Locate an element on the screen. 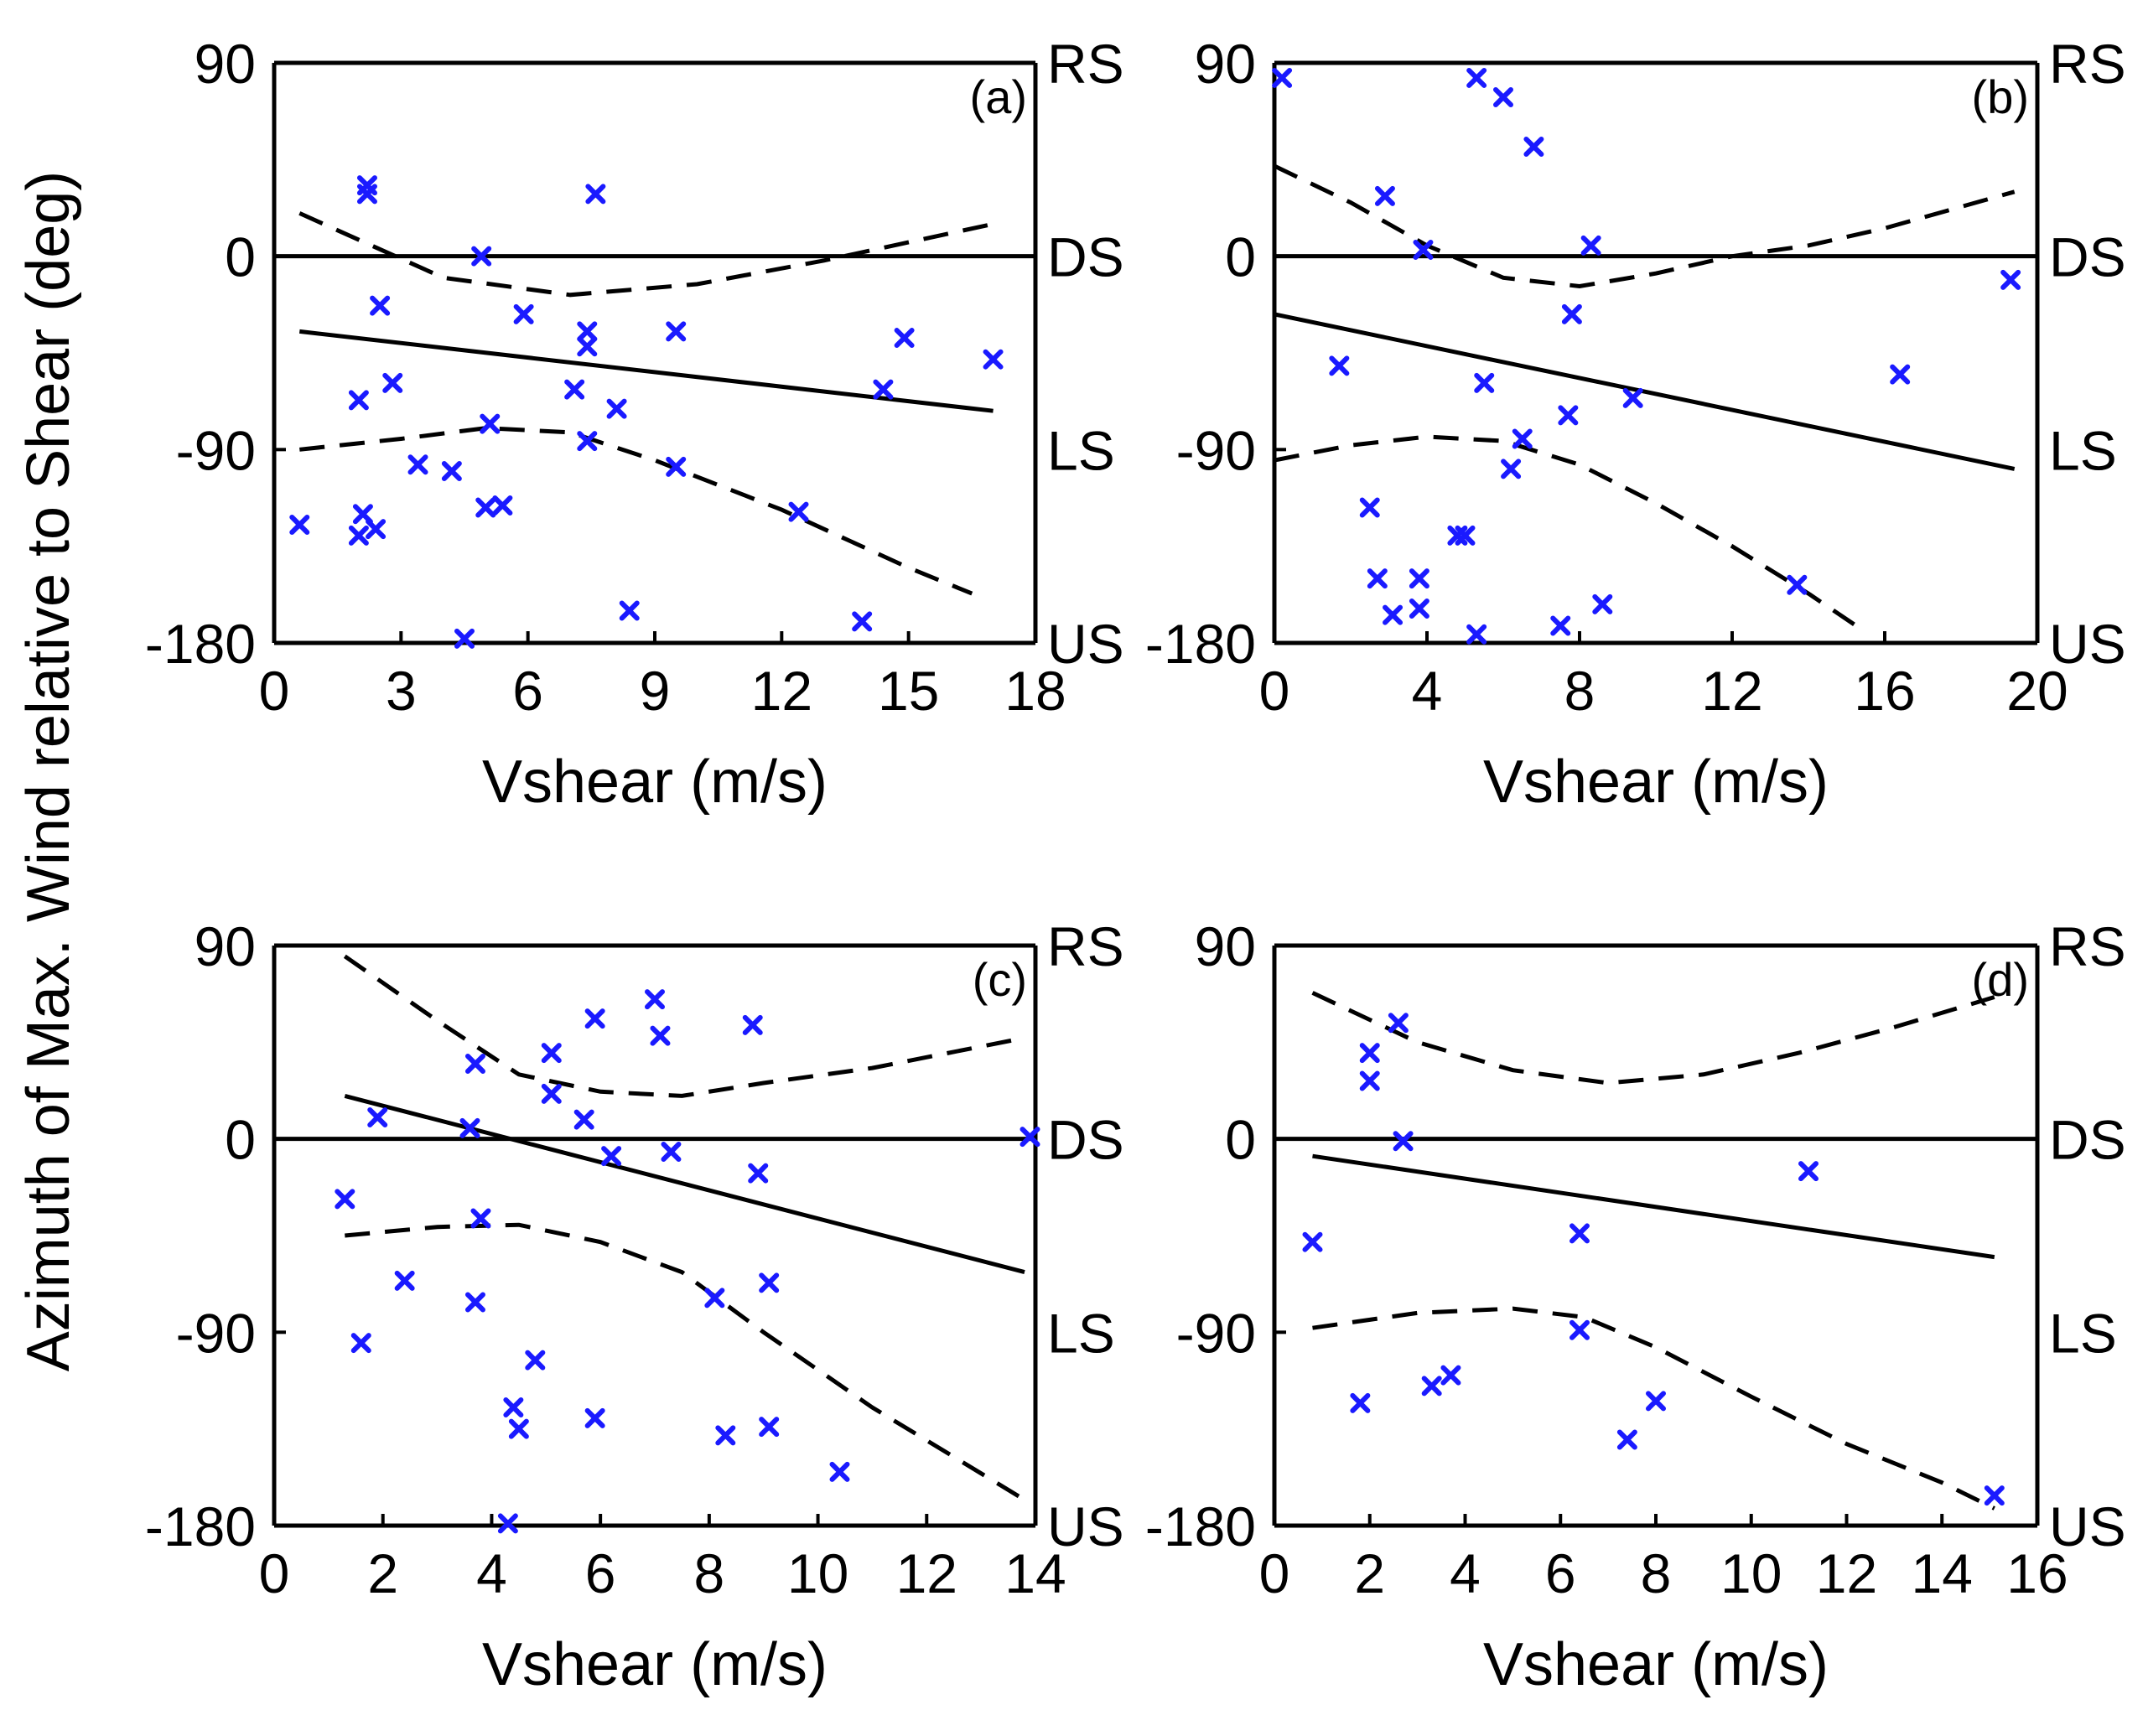  x-tick-label: 3 is located at coordinates (401, 691).